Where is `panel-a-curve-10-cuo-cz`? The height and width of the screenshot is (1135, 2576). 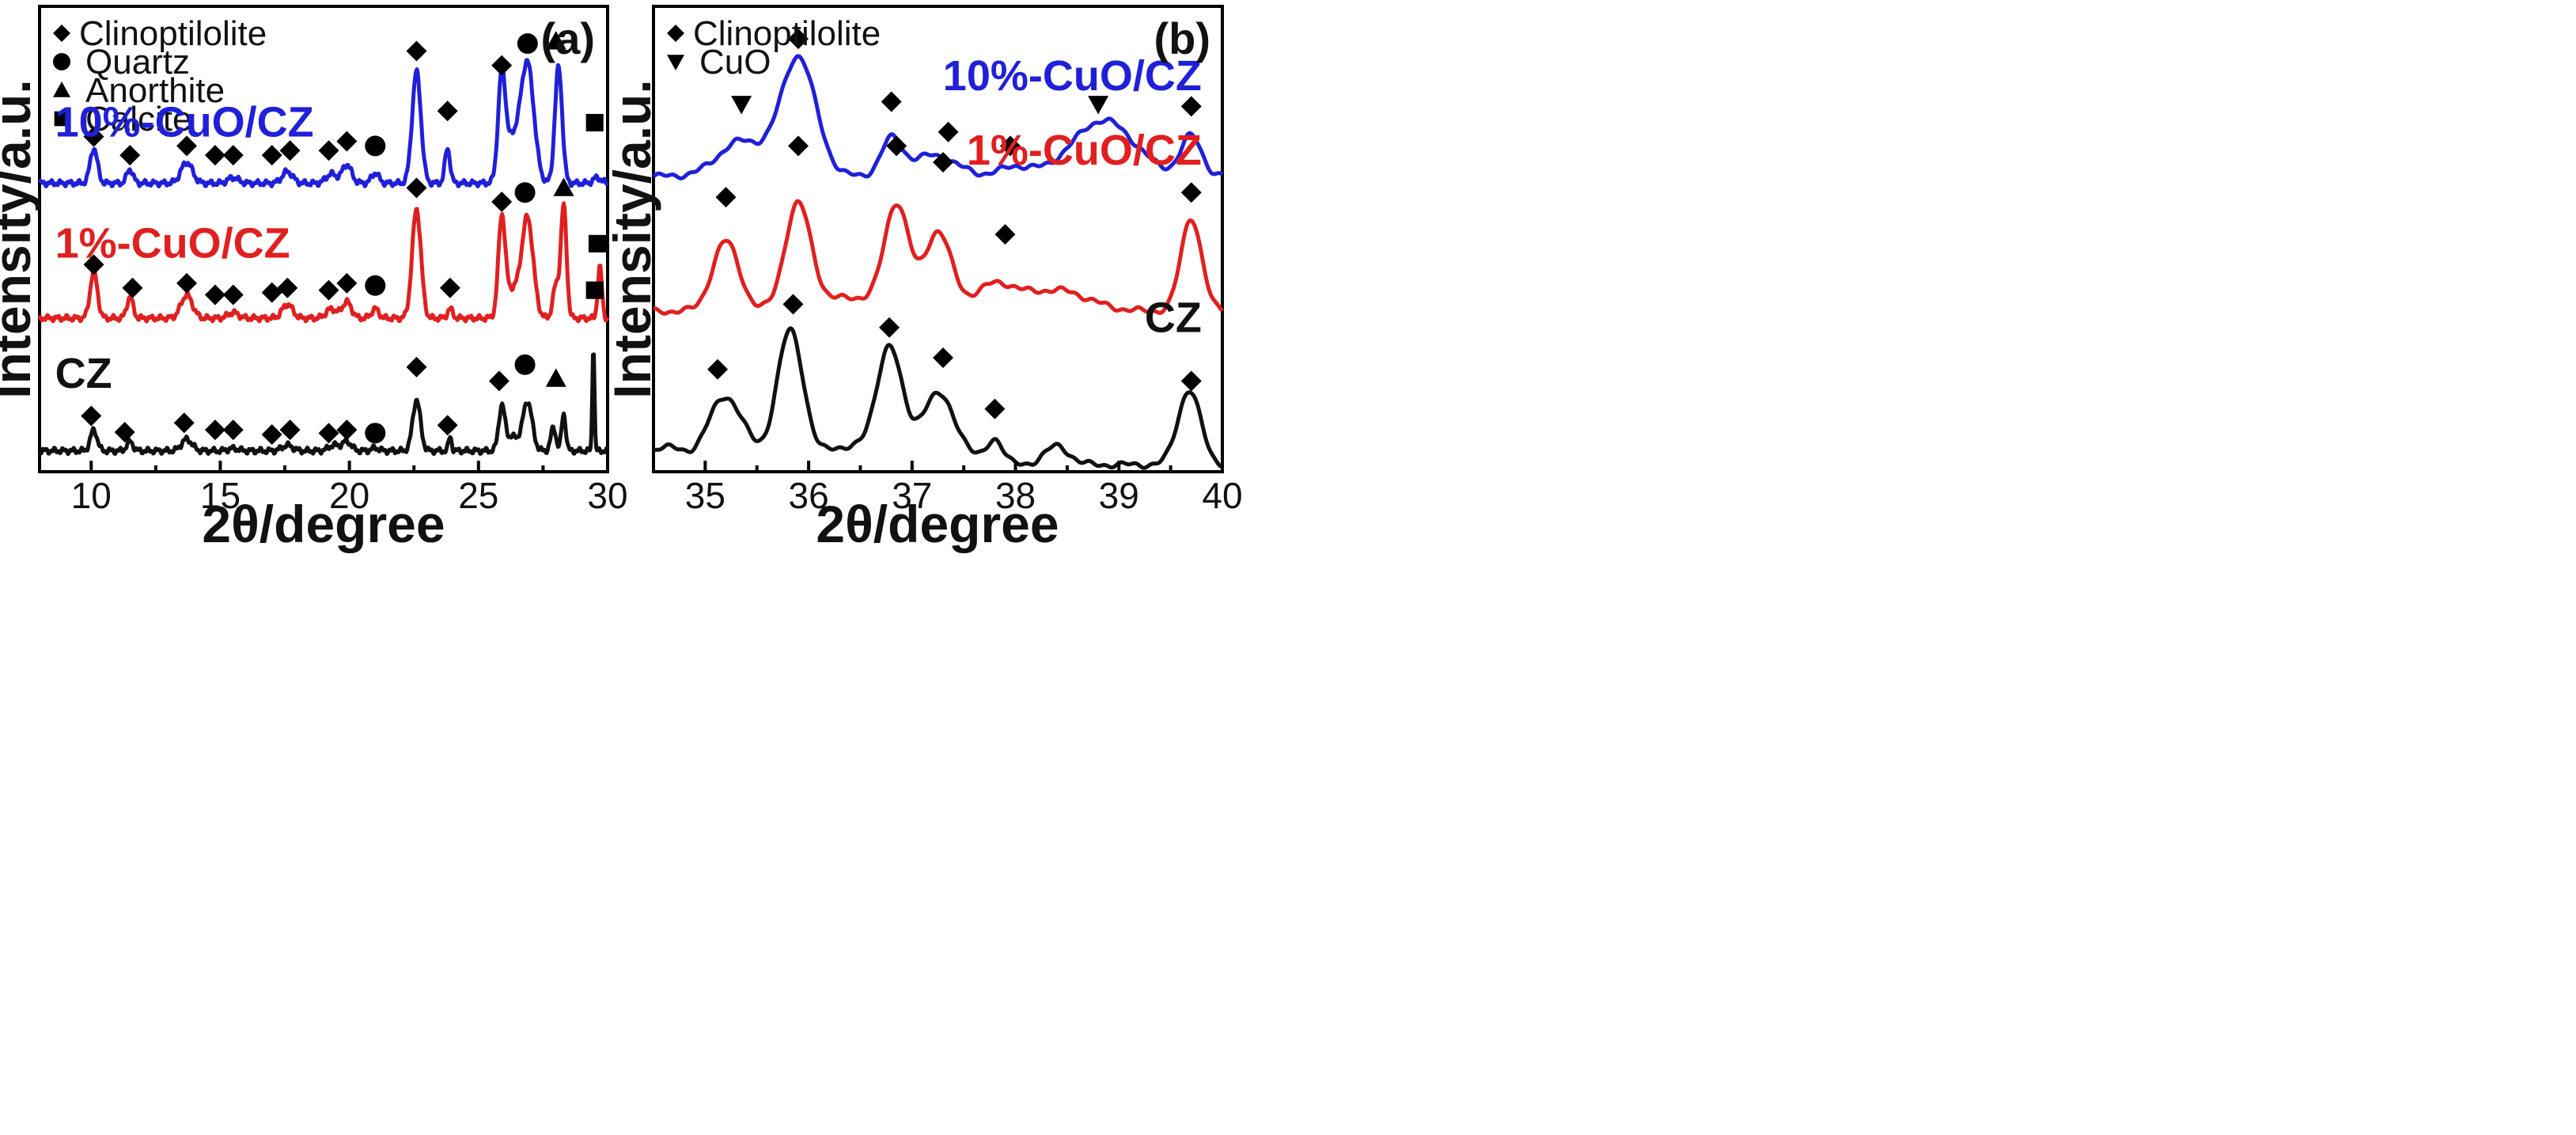
panel-a-curve-10-cuo-cz is located at coordinates (323, 124).